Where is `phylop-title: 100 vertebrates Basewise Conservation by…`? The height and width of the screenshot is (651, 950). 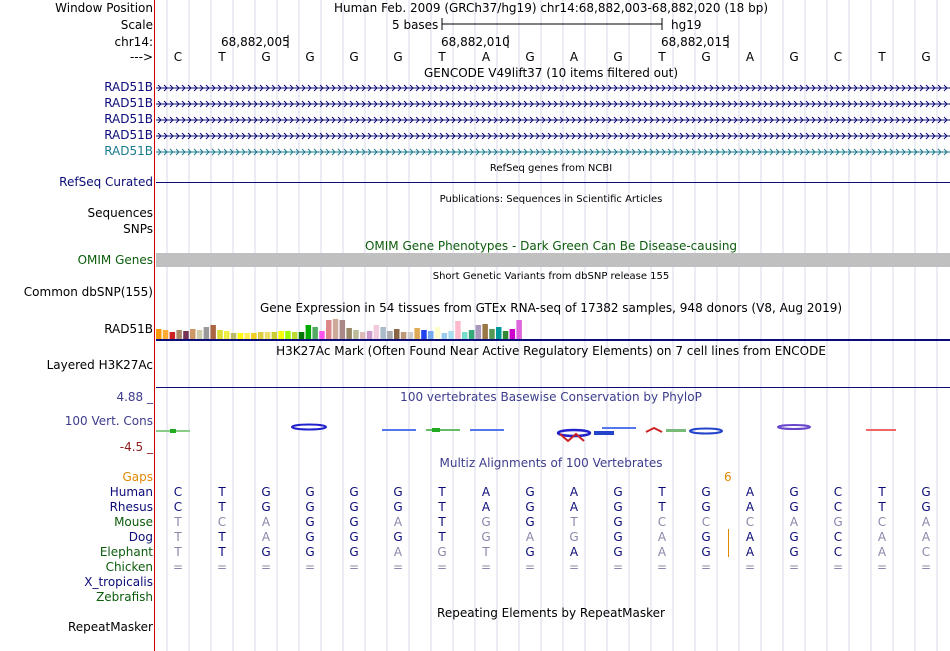 phylop-title: 100 vertebrates Basewise Conservation by… is located at coordinates (551, 397).